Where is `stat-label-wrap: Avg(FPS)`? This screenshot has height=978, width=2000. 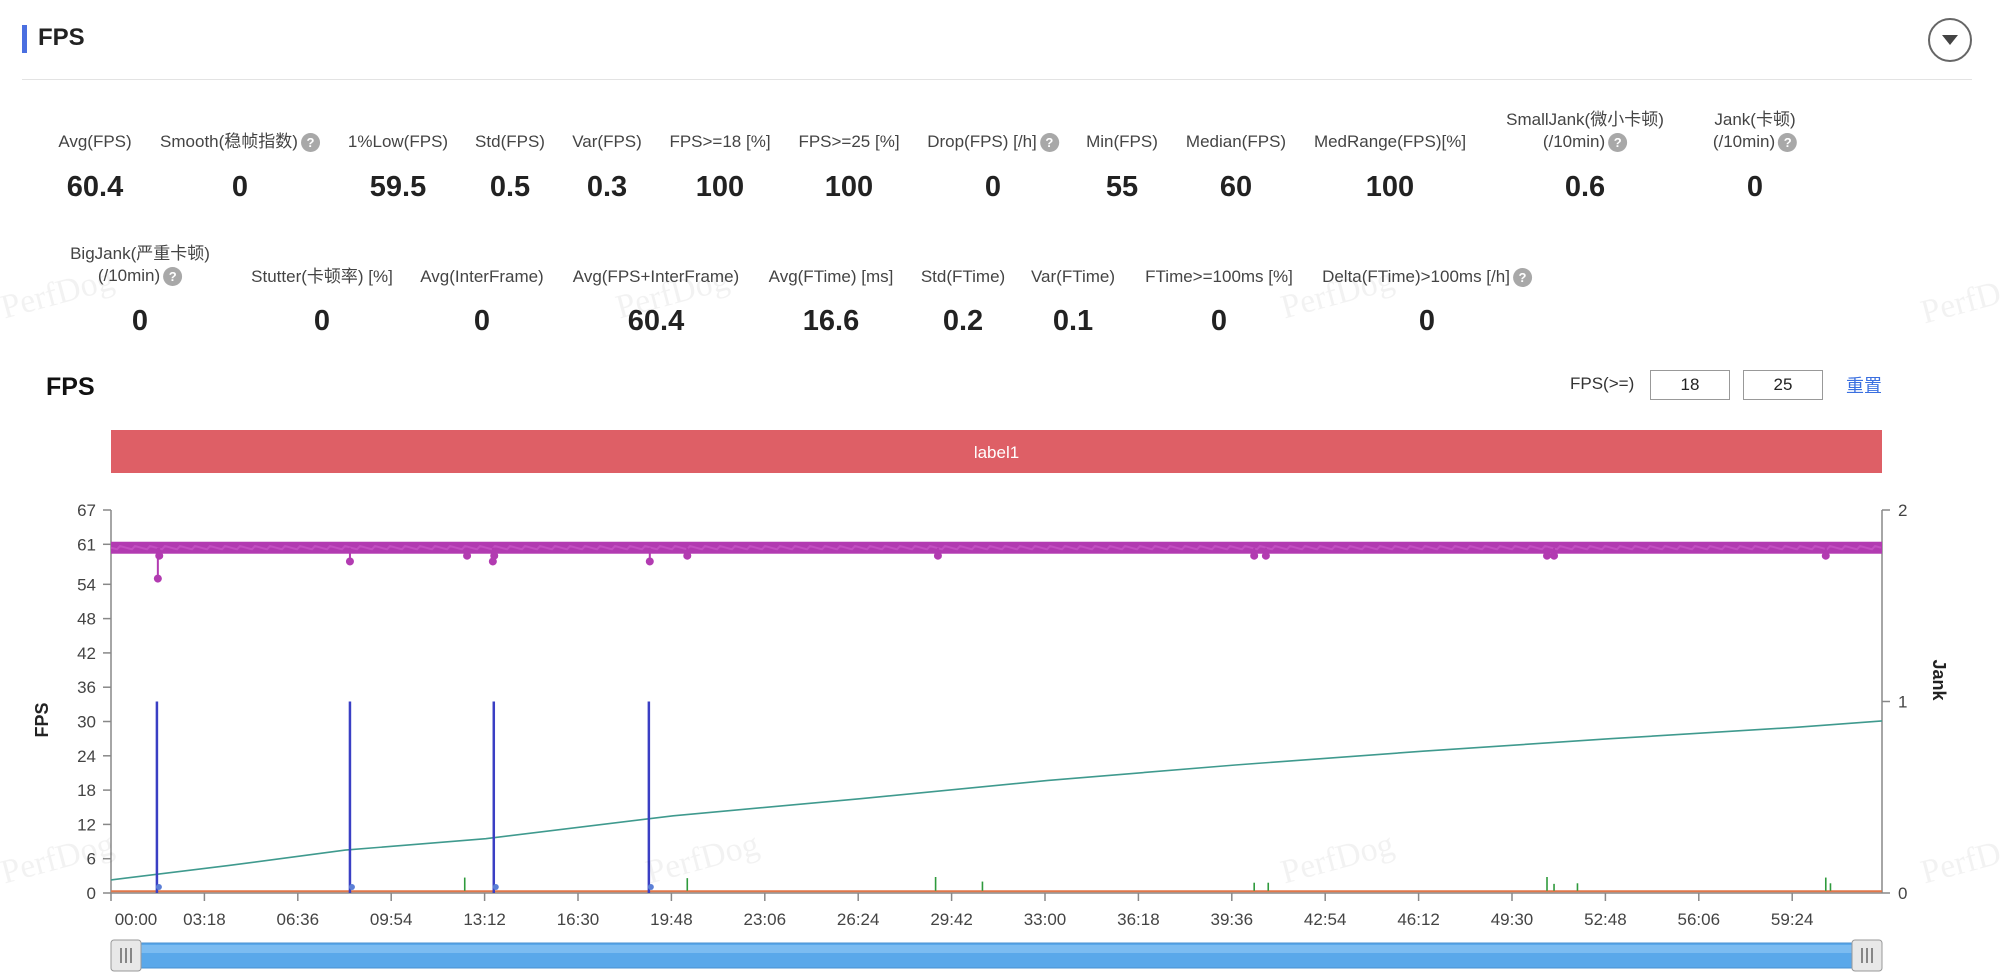
stat-label-wrap: Avg(FPS) is located at coordinates (94, 142).